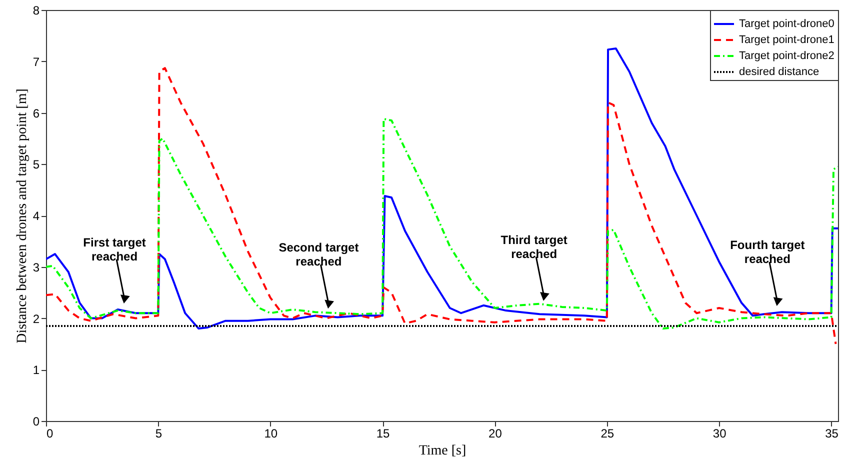 The image size is (842, 461). What do you see at coordinates (36, 370) in the screenshot?
I see `y-tick-label: 1` at bounding box center [36, 370].